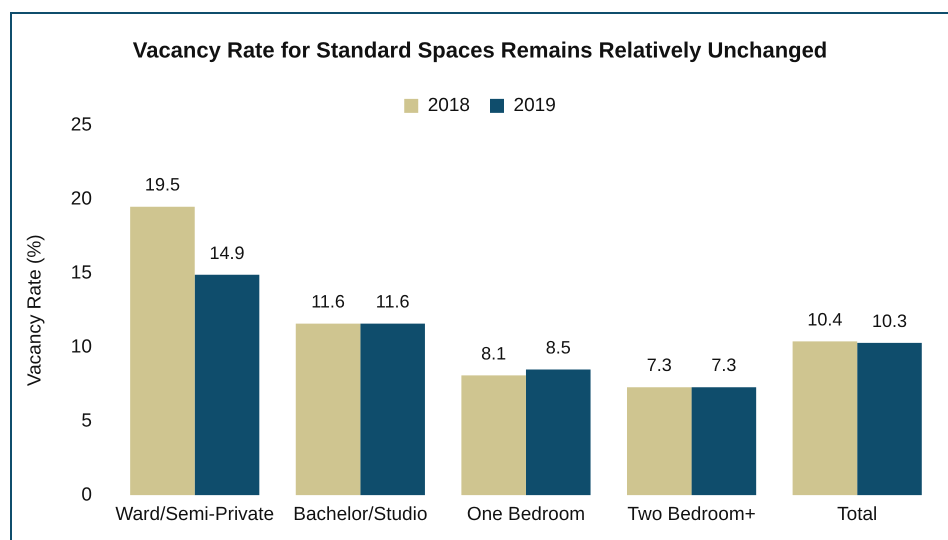 This screenshot has height=540, width=948. I want to click on y-tick-label: 0, so click(86, 495).